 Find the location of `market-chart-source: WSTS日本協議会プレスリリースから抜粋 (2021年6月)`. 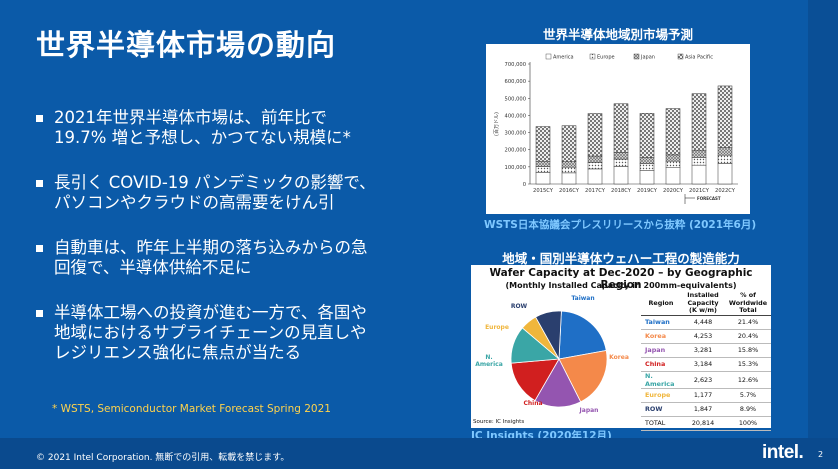

market-chart-source: WSTS日本協議会プレスリリースから抜粋 (2021年6月) is located at coordinates (620, 225).